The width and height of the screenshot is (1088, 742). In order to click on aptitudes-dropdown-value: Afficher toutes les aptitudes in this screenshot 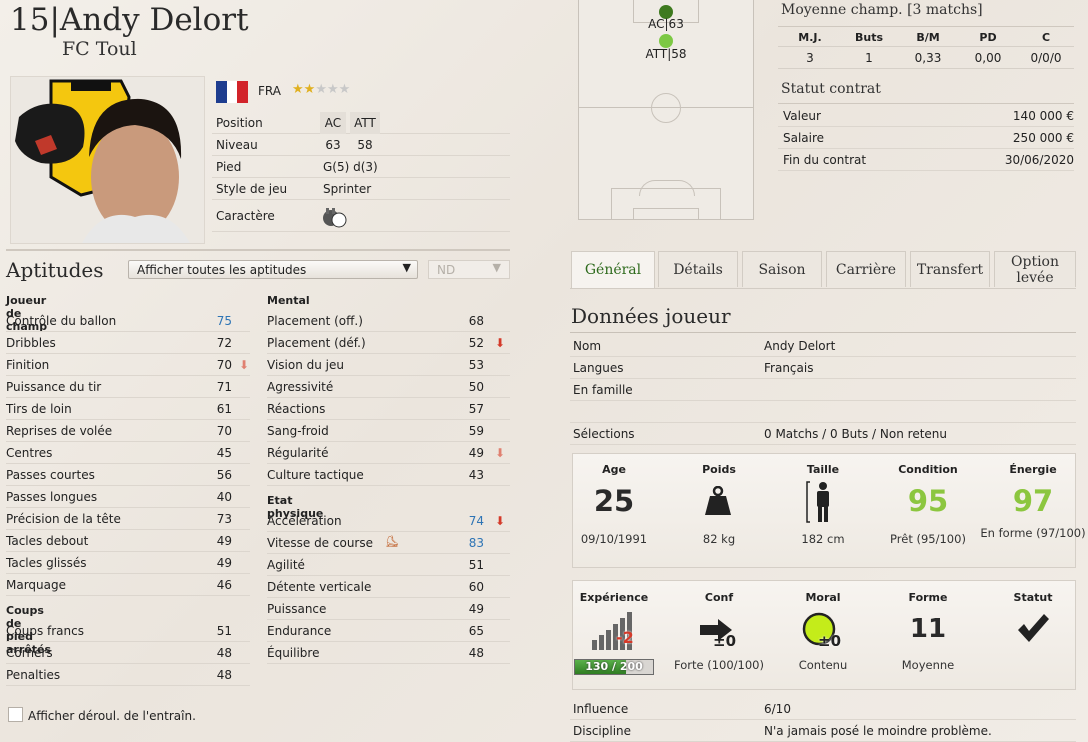, I will do `click(222, 270)`.